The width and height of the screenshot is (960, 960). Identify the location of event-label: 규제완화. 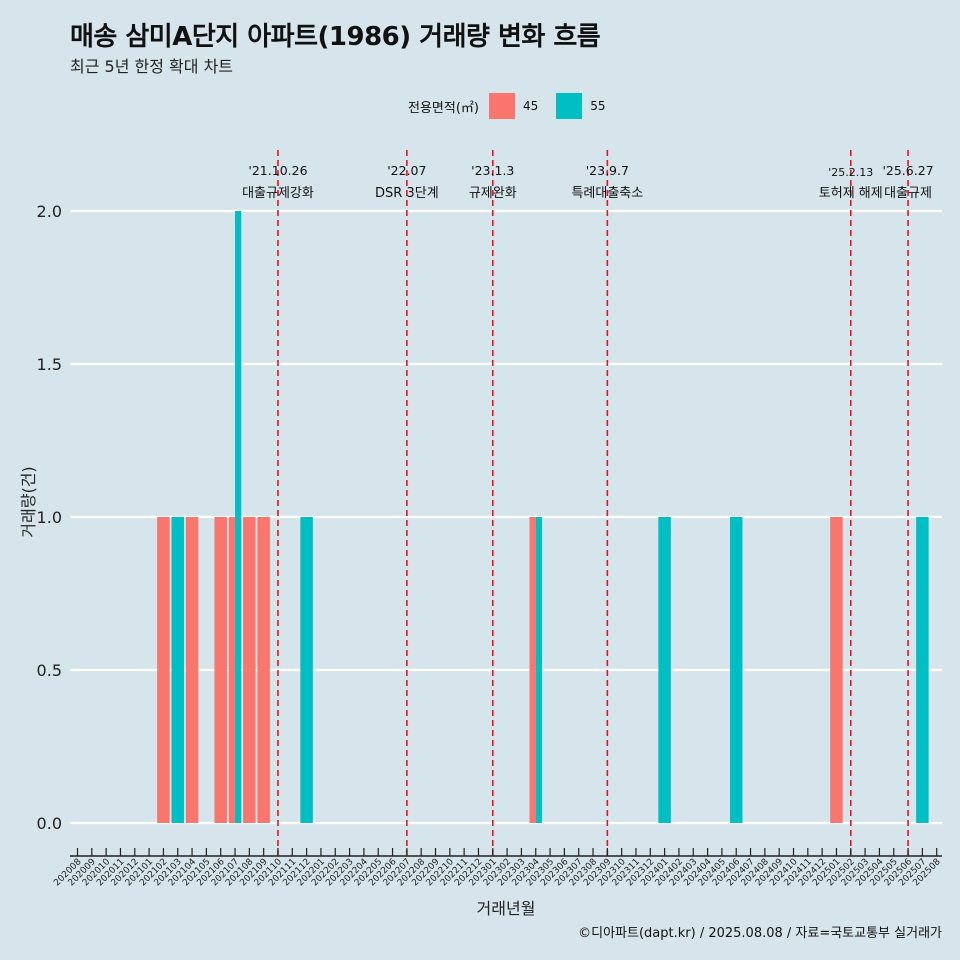
(493, 193).